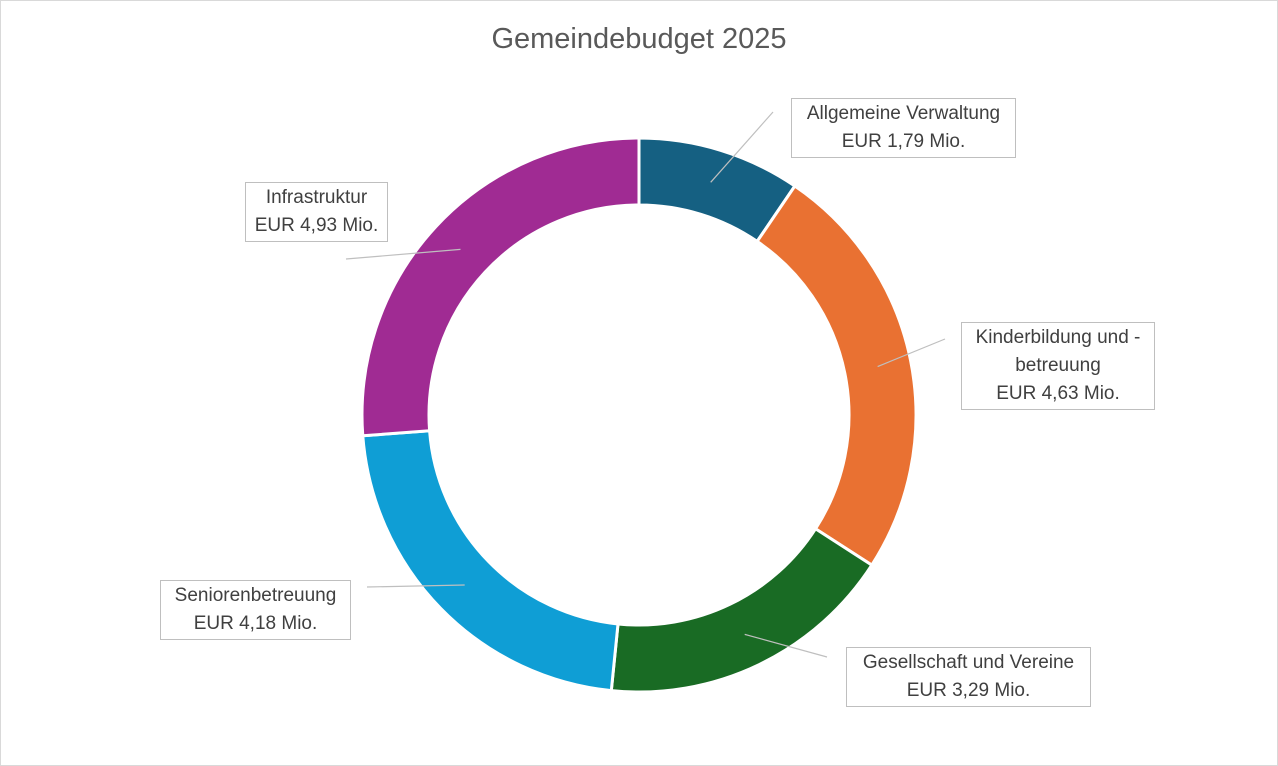 The image size is (1278, 766). Describe the element at coordinates (316, 212) in the screenshot. I see `data-label-infrastruktur: Infrastruktur EUR 4,93 Mio.` at that location.